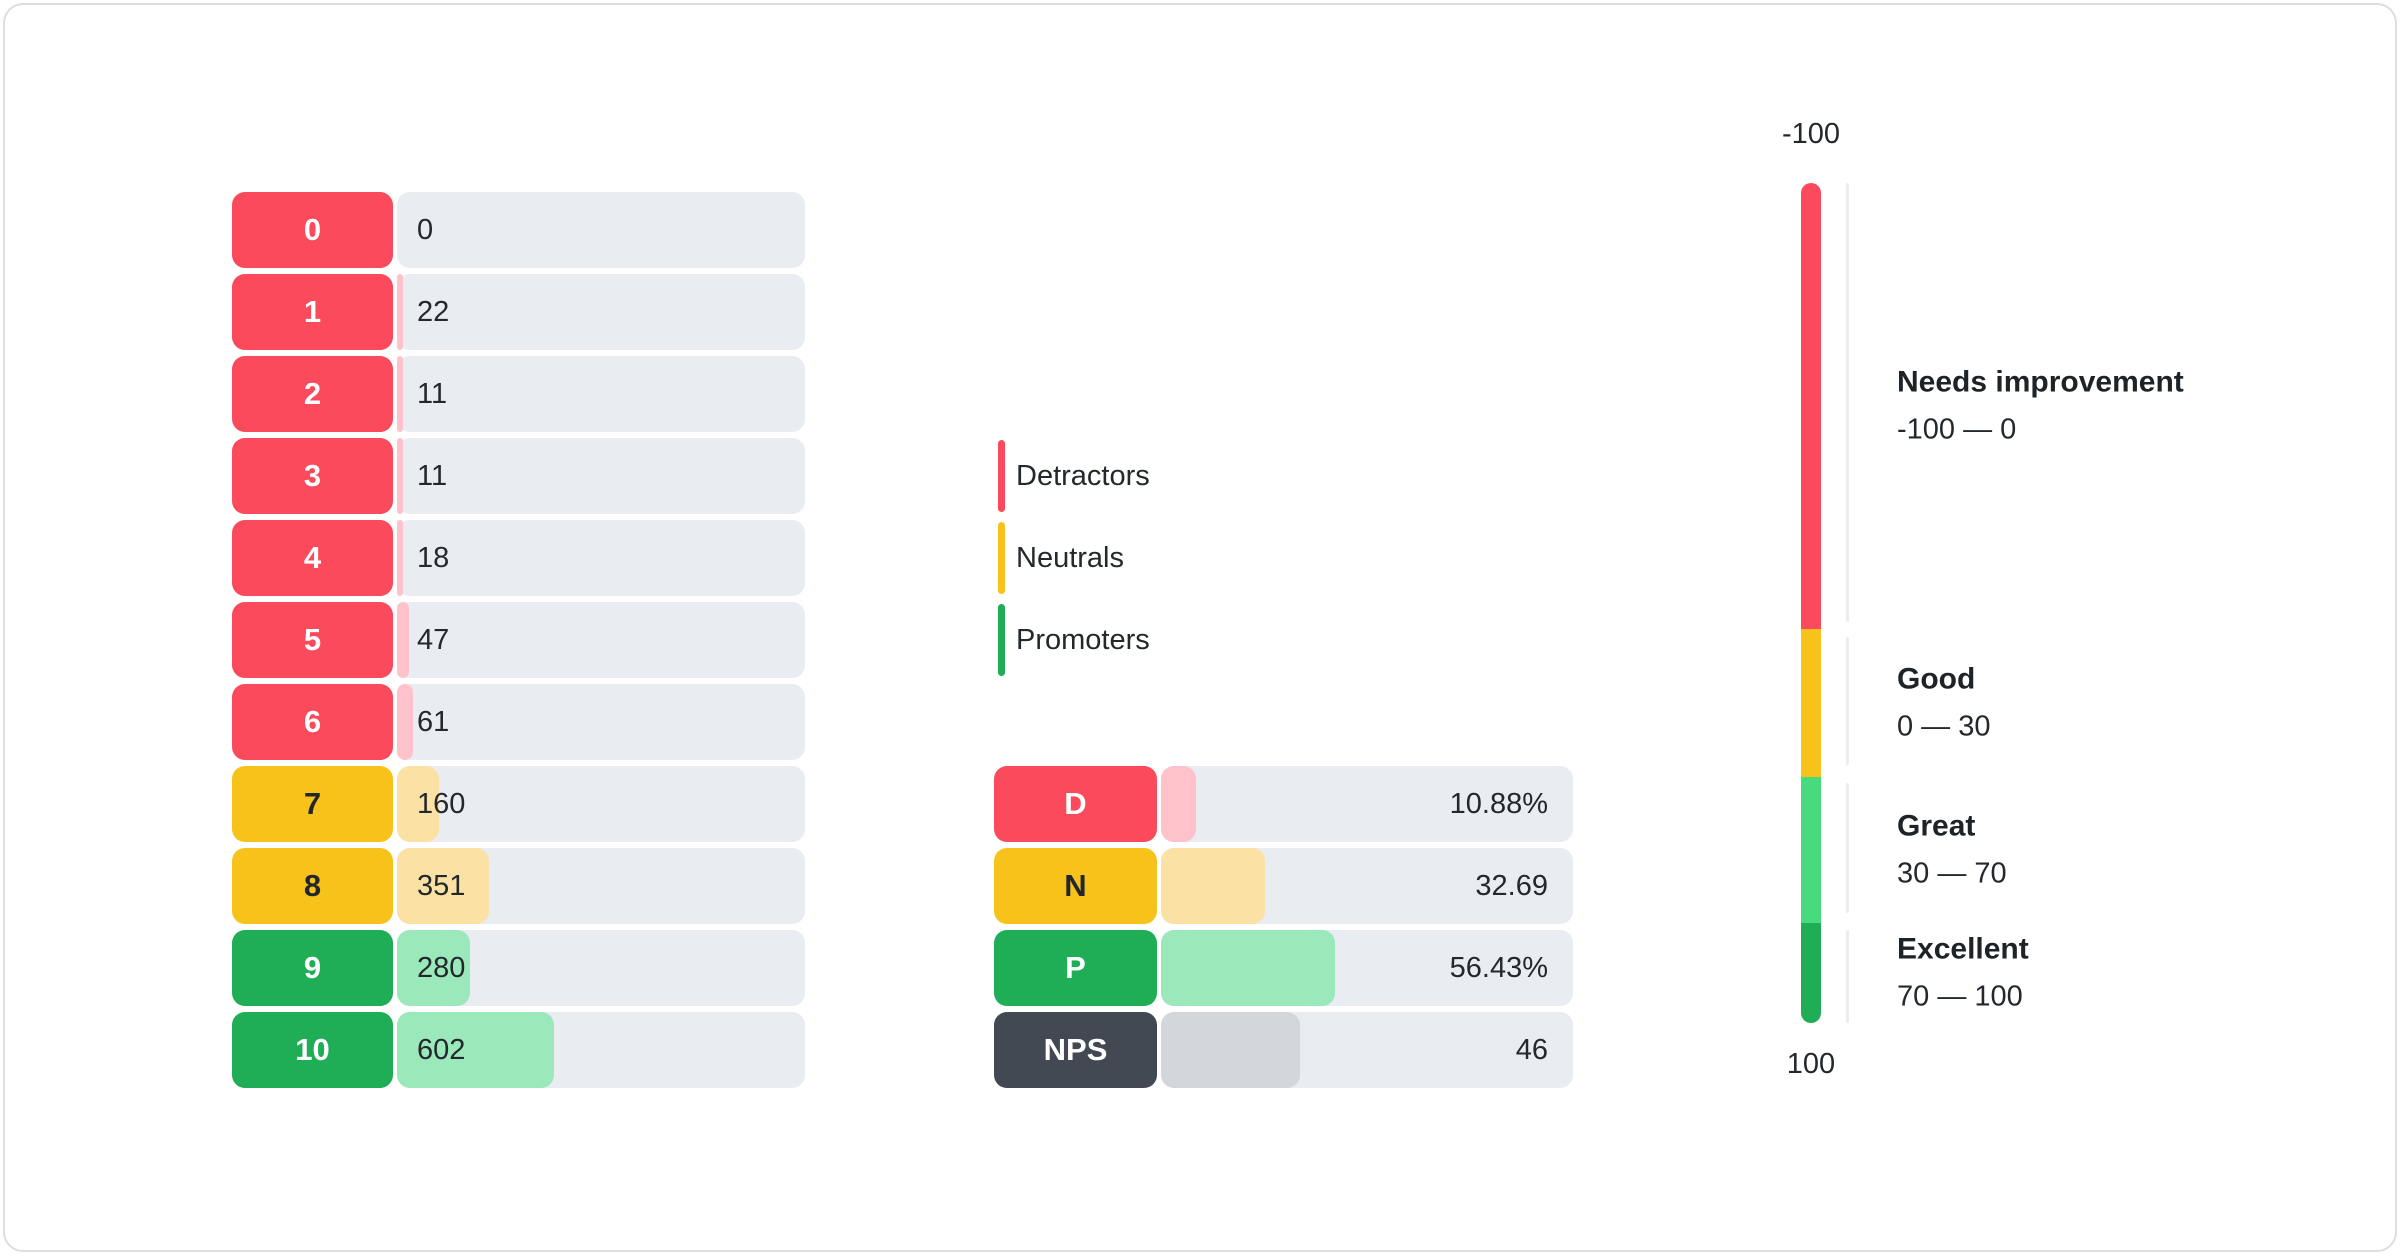 This screenshot has width=2400, height=1256. I want to click on gauge-bar, so click(1811, 603).